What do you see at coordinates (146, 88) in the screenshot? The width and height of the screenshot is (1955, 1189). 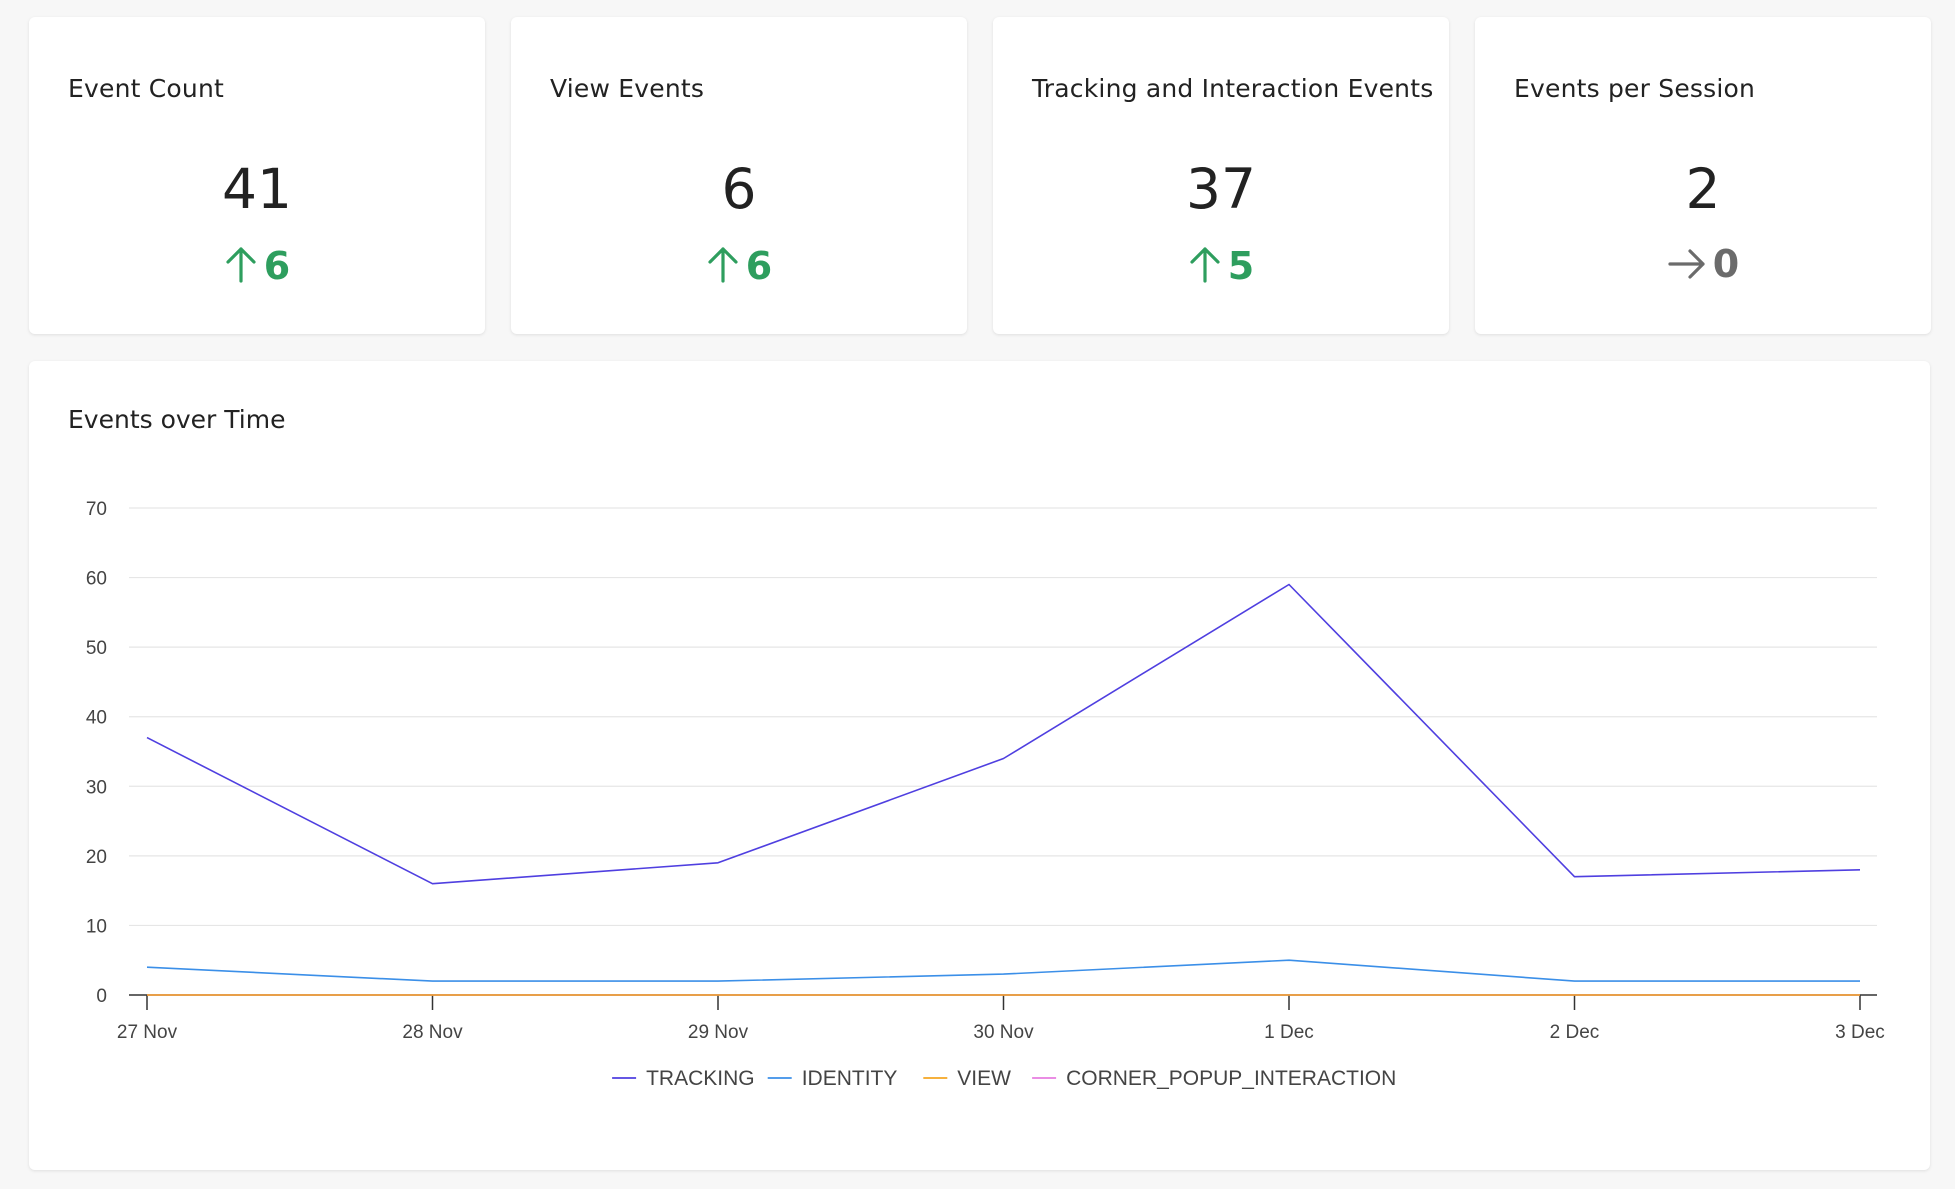 I see `stat-title: Event Count` at bounding box center [146, 88].